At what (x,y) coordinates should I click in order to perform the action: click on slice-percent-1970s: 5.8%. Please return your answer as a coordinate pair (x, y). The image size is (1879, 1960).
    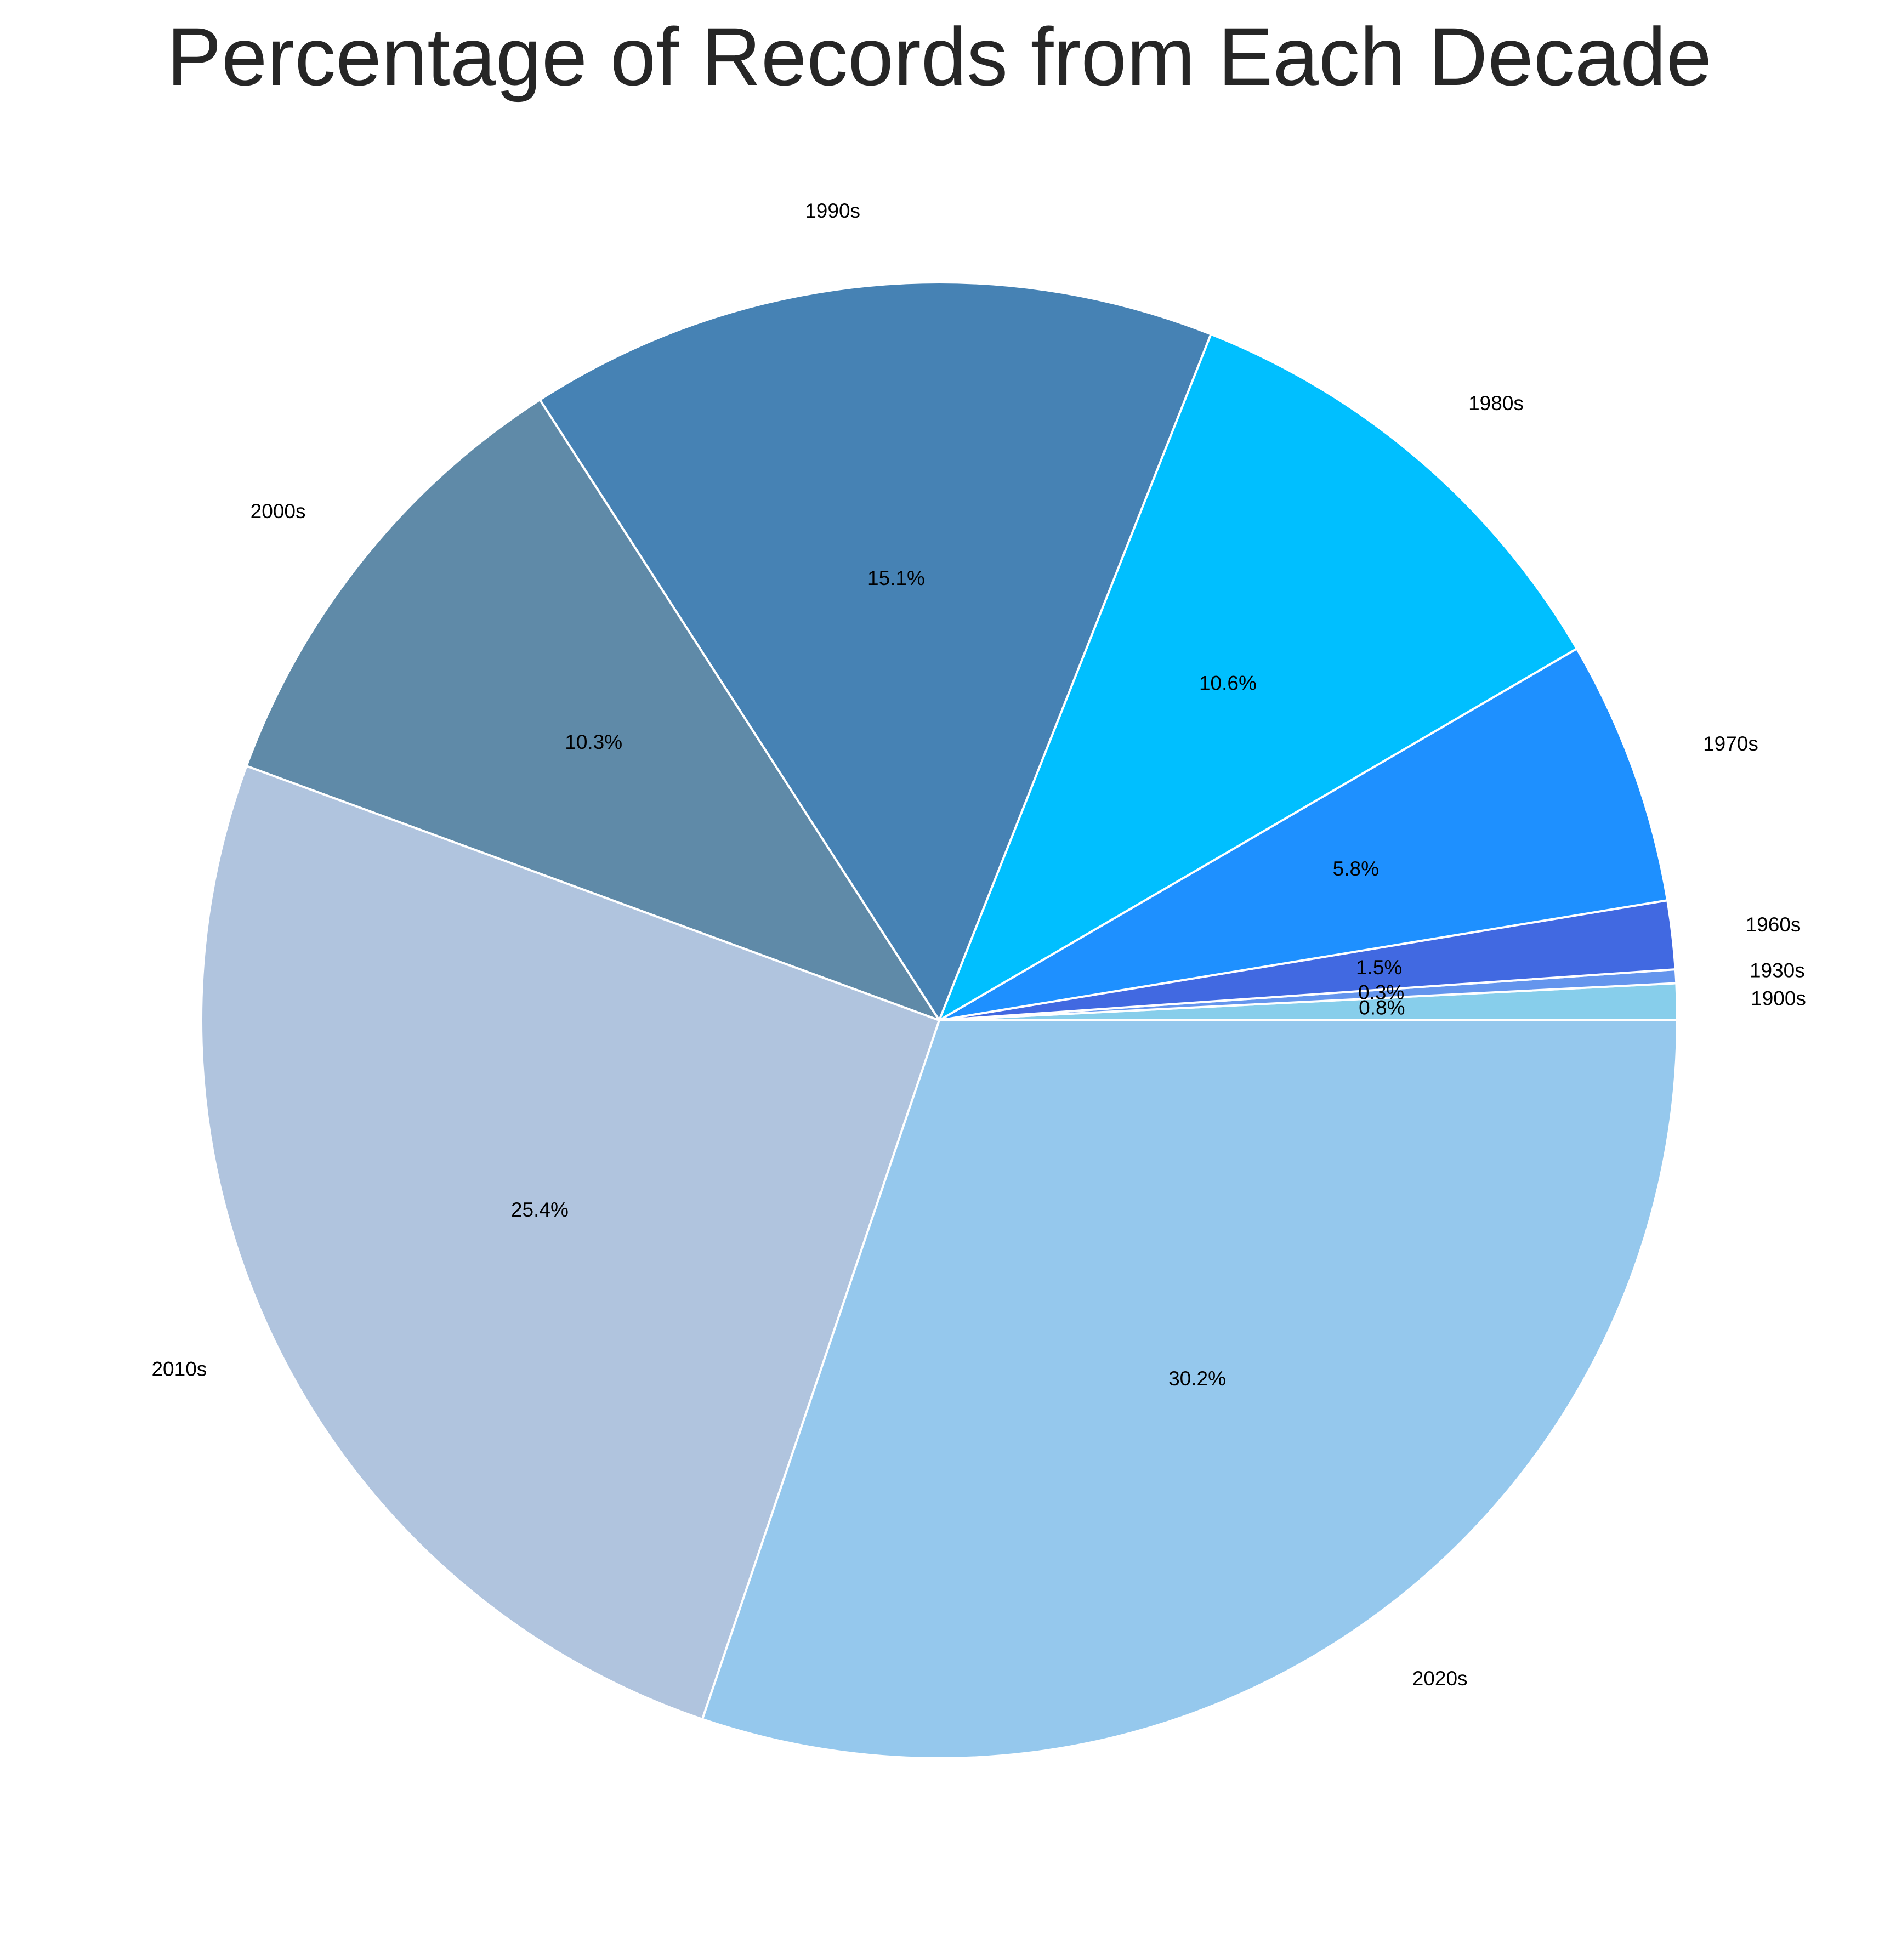
    Looking at the image, I should click on (1356, 868).